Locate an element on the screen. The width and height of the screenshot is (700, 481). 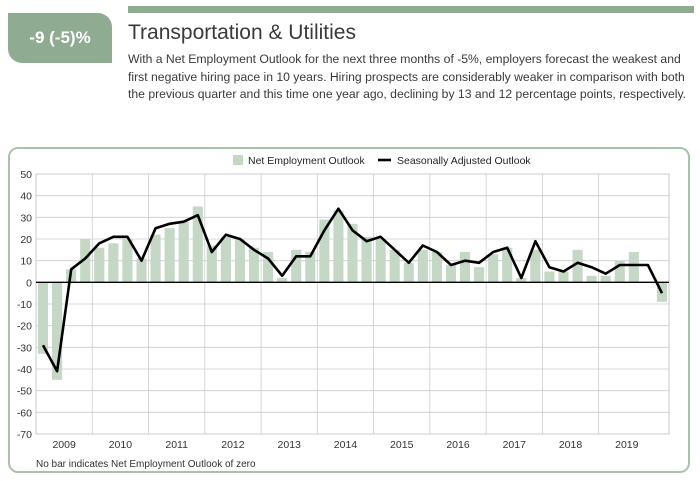
x-tick-label: 2014 is located at coordinates (346, 445).